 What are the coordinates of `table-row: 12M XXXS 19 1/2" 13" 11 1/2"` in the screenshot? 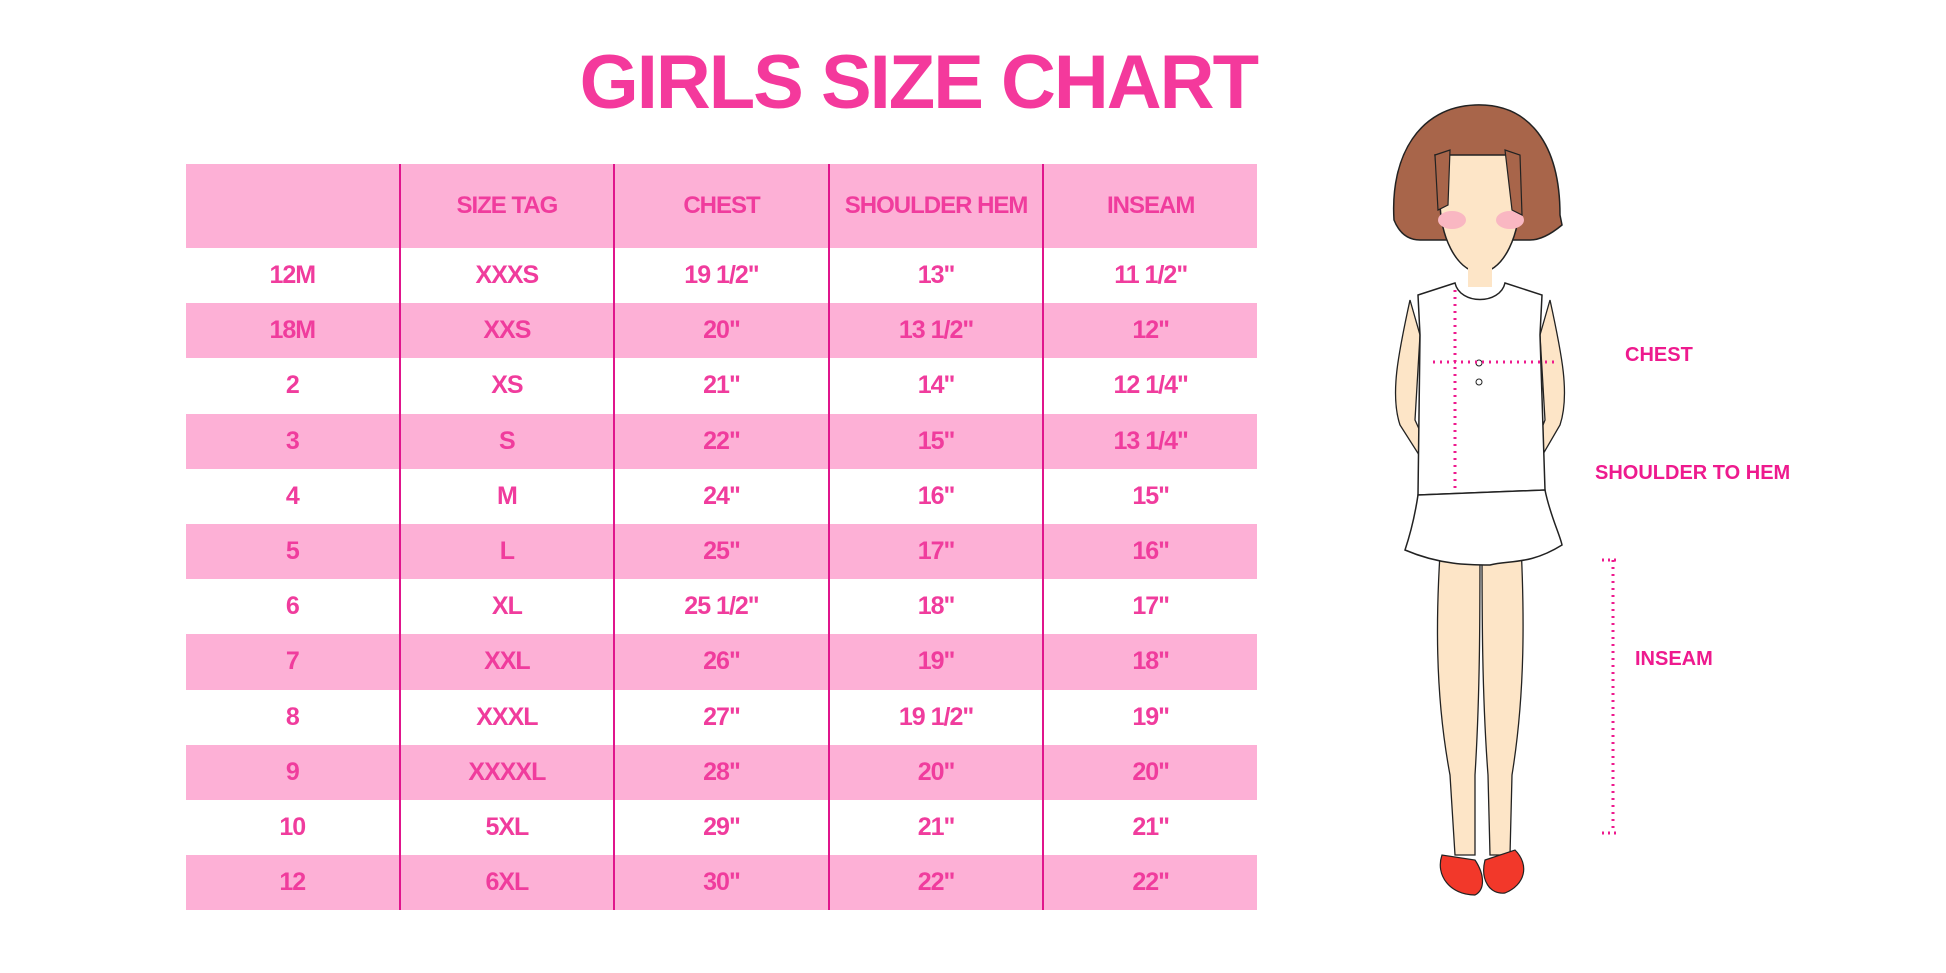 It's located at (721, 276).